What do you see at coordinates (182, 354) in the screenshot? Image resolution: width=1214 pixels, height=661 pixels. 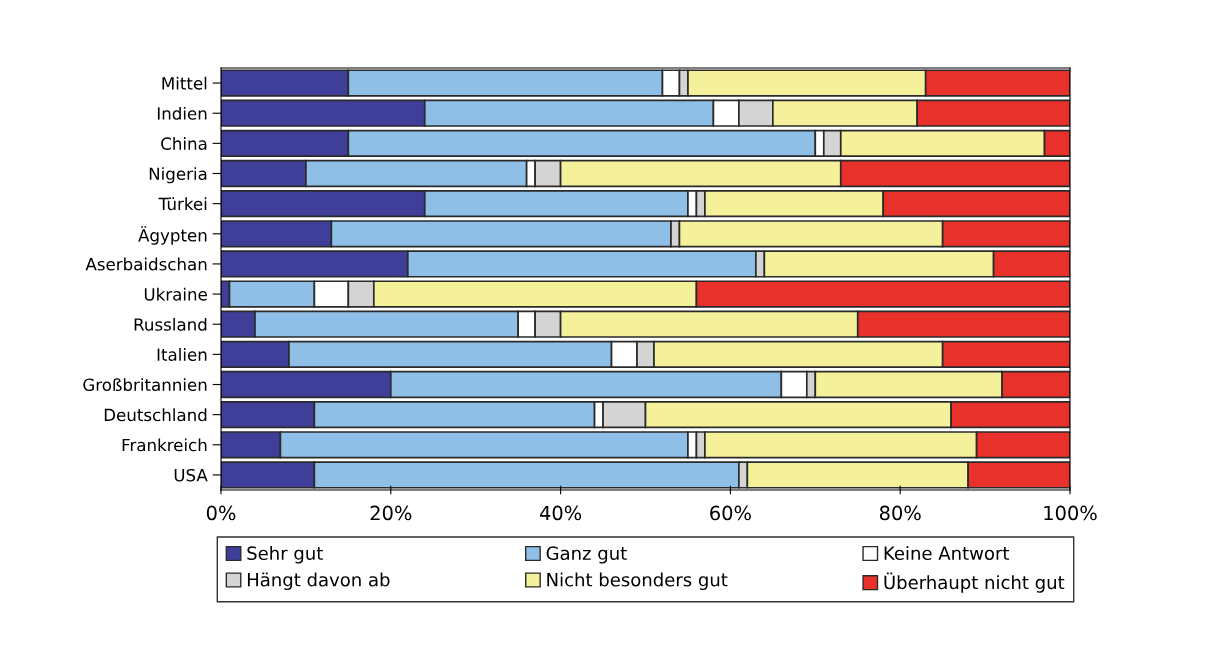 I see `y-tick-label: Italien` at bounding box center [182, 354].